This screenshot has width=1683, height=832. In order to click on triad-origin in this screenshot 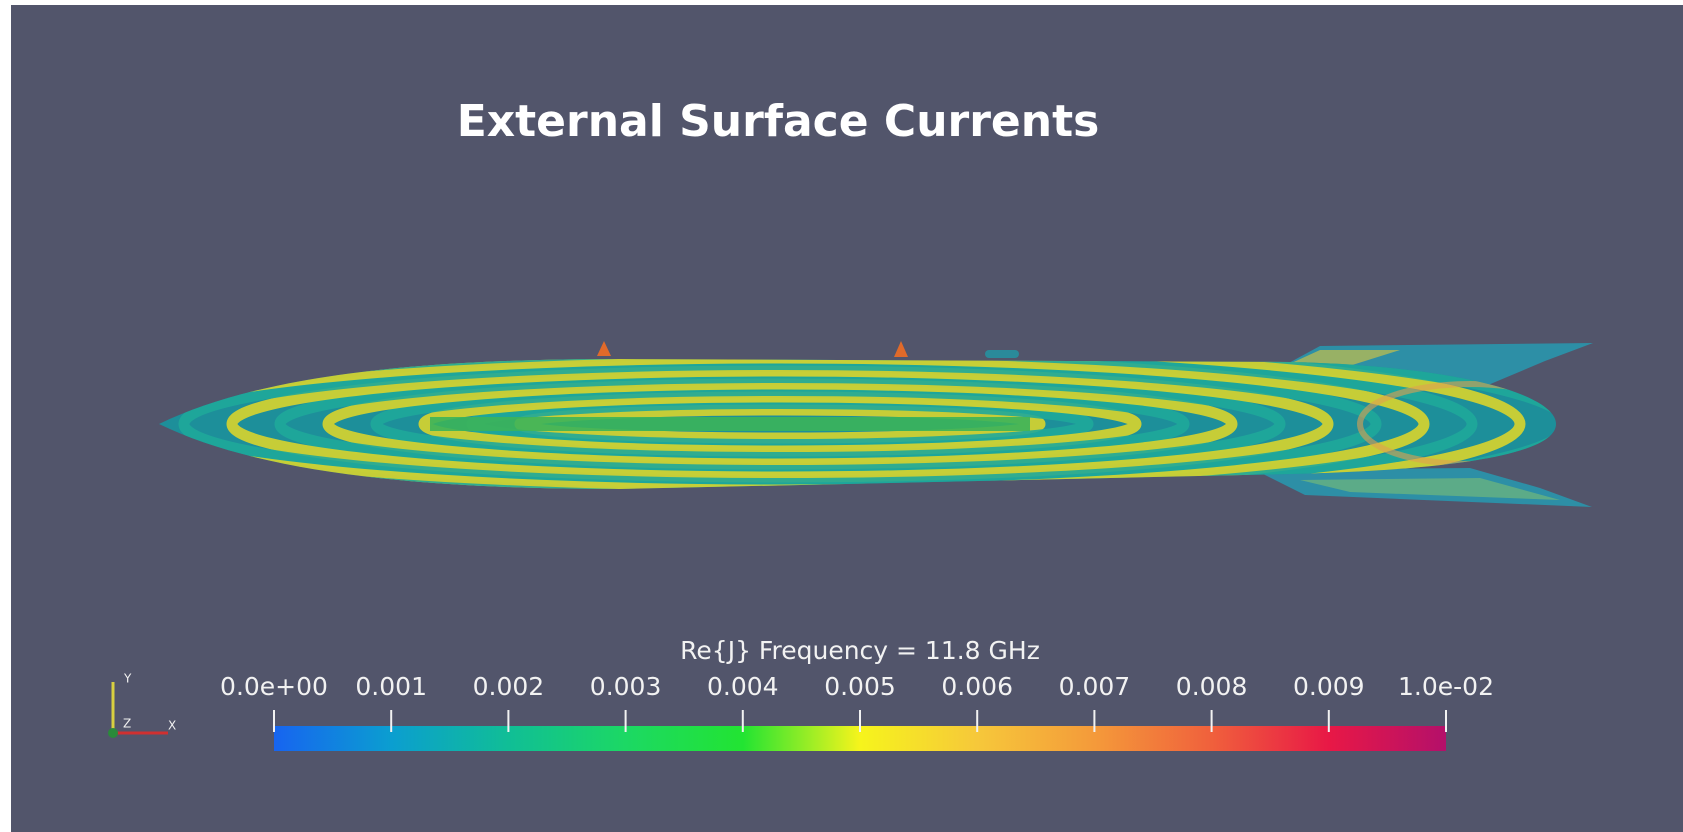, I will do `click(113, 733)`.